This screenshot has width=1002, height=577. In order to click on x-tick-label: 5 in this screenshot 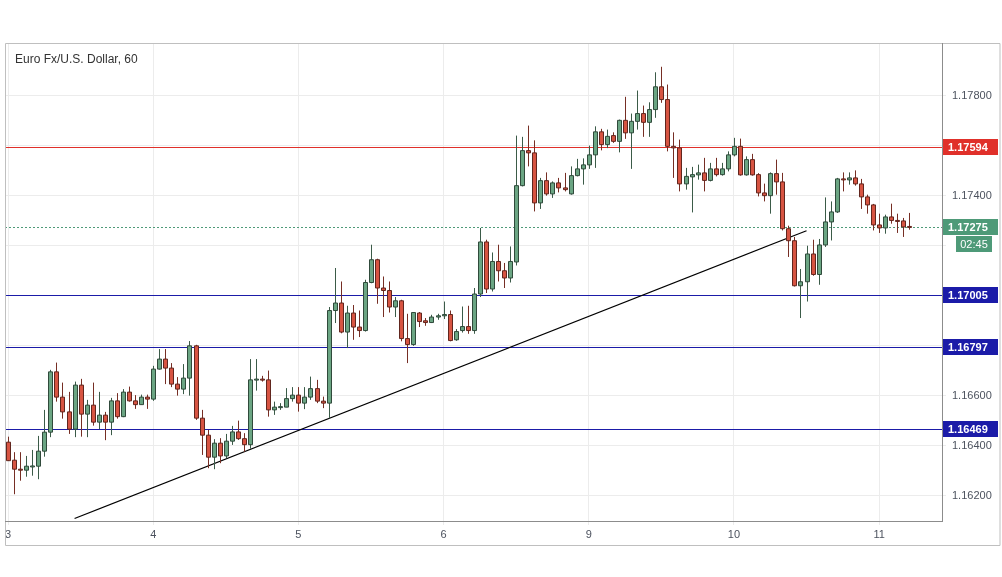, I will do `click(298, 533)`.